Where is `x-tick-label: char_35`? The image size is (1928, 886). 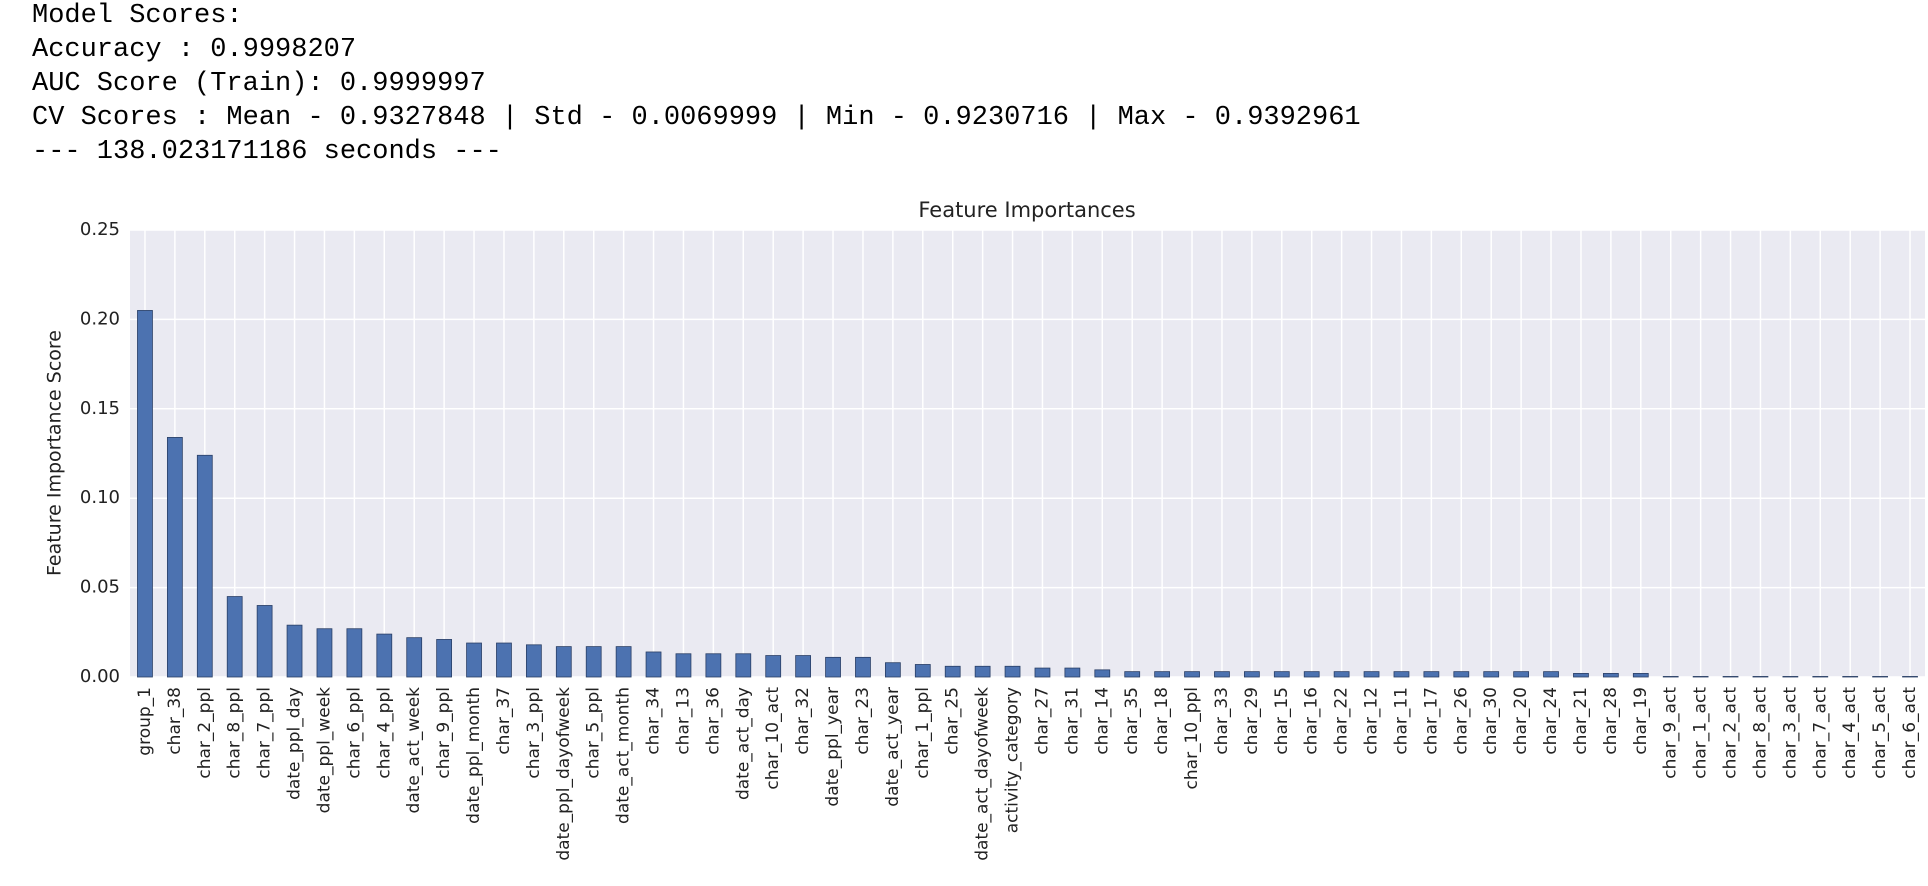
x-tick-label: char_35 is located at coordinates (1132, 721).